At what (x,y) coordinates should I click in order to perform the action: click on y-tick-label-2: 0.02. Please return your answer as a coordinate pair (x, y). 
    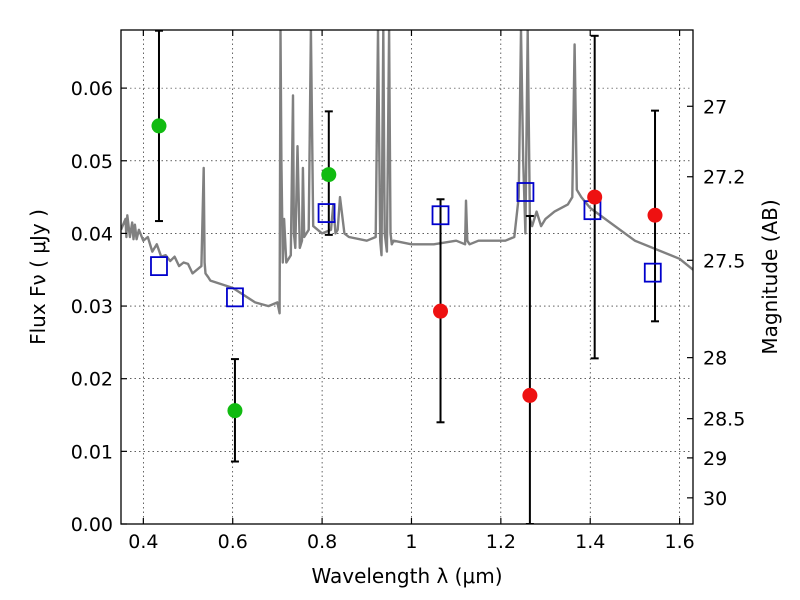
    Looking at the image, I should click on (92, 380).